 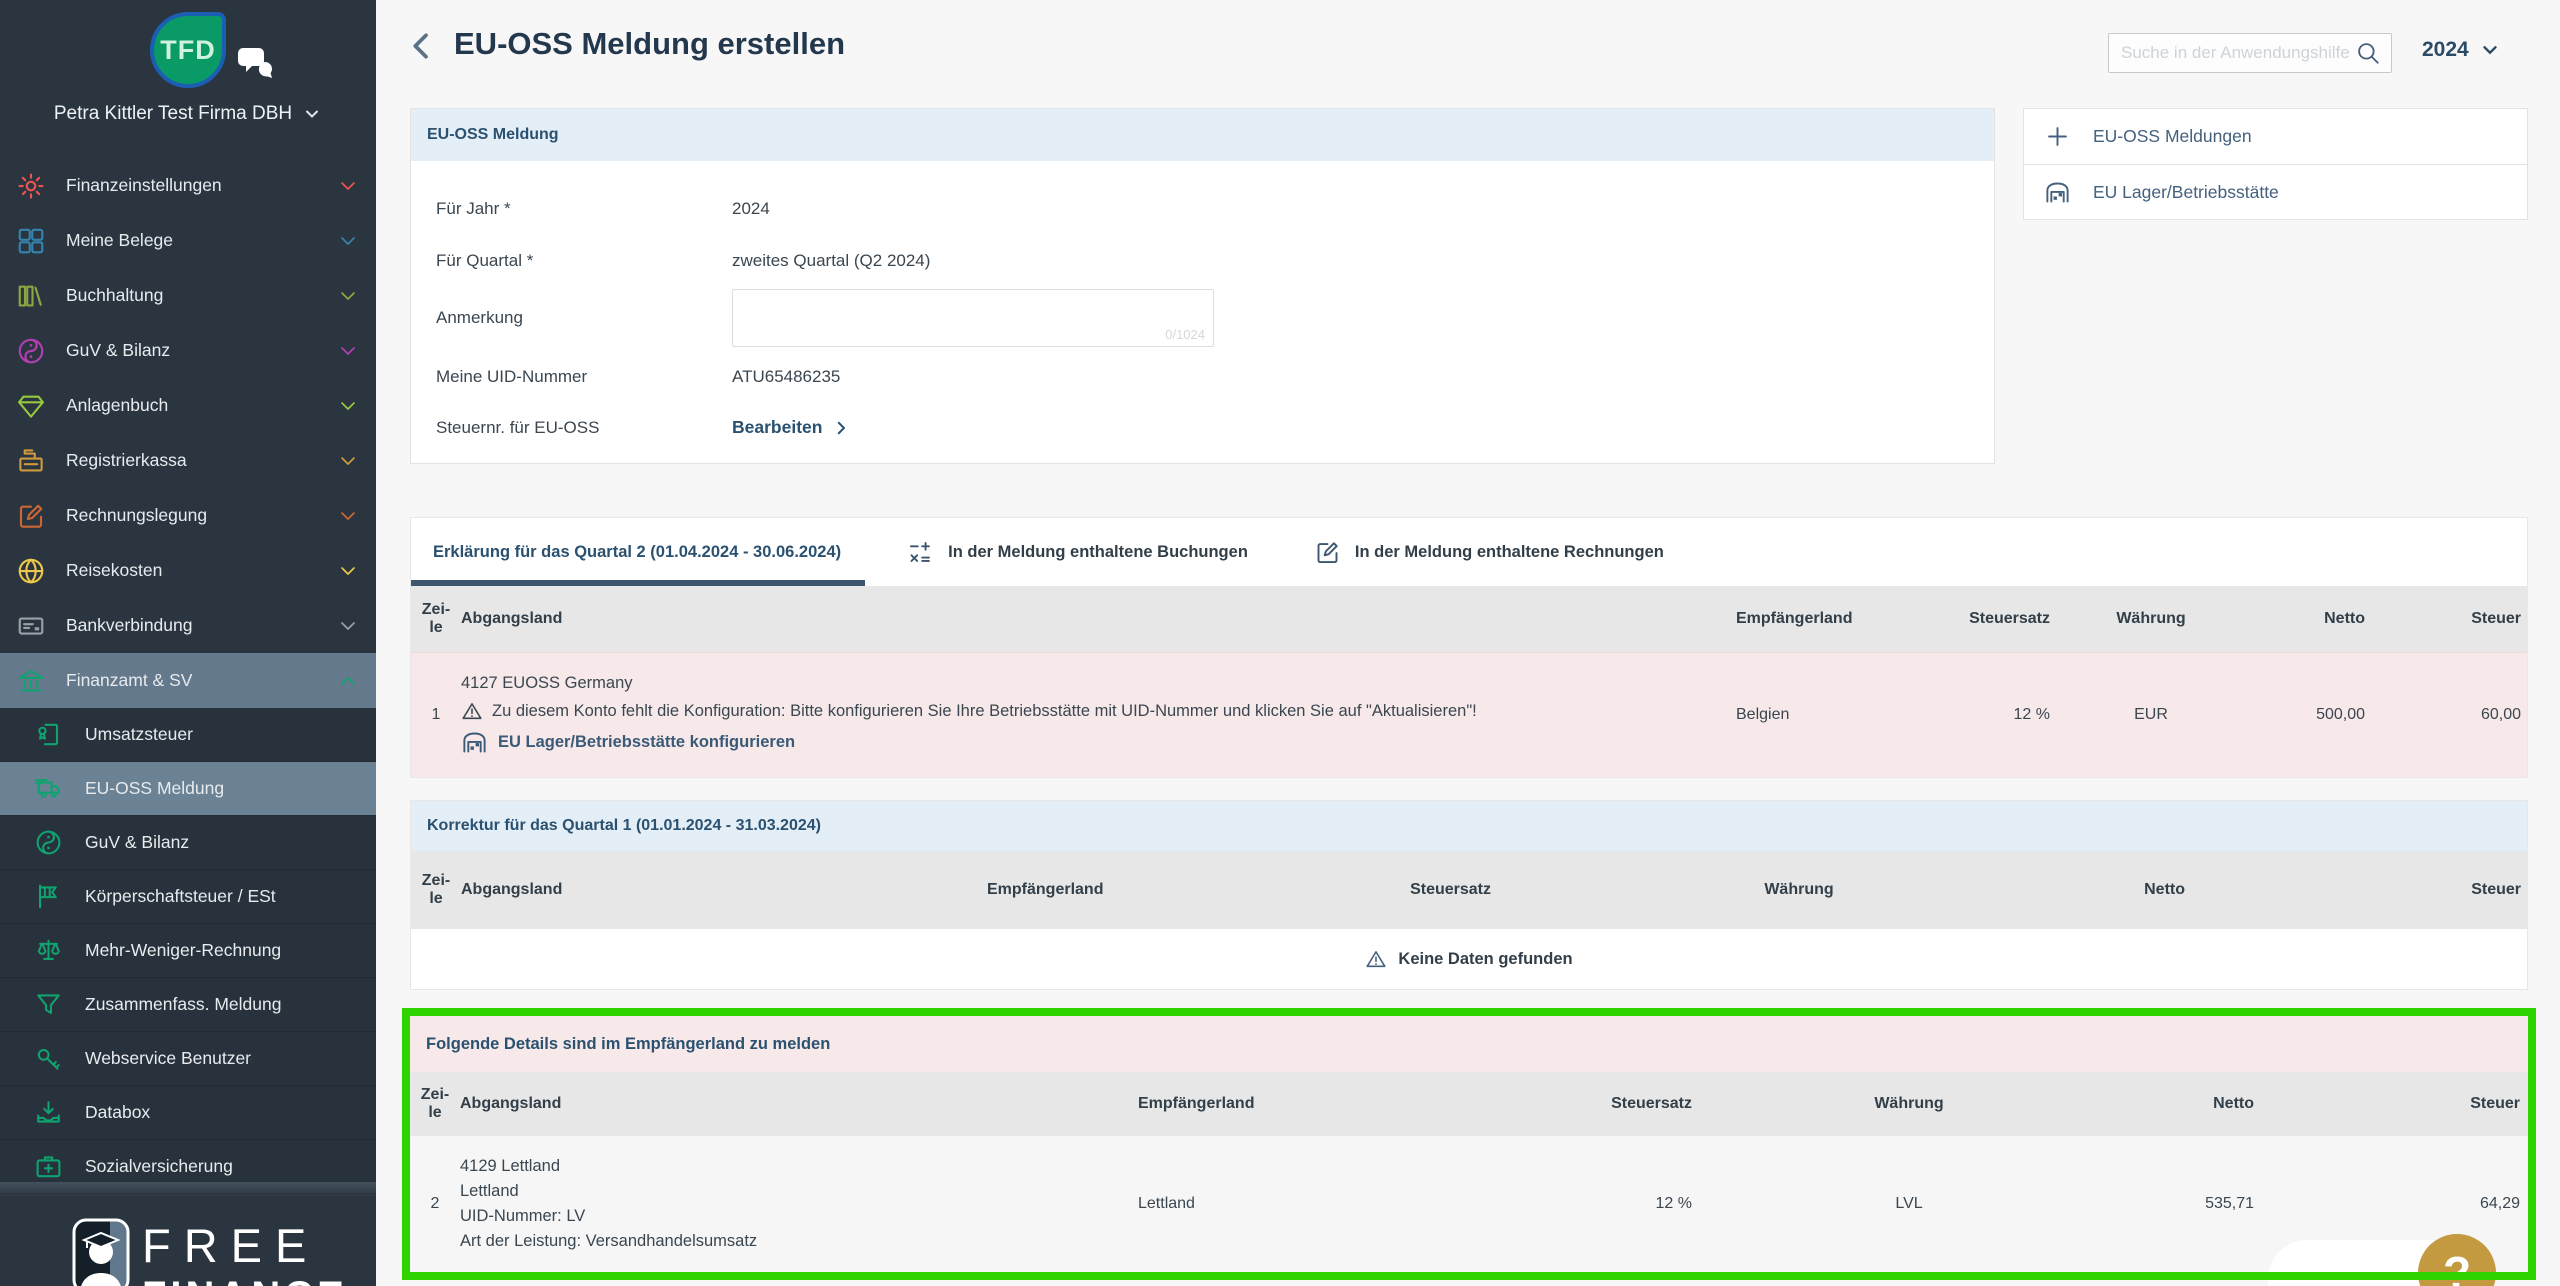 I want to click on sidebar-item-label: Rechnungslegung, so click(x=137, y=515).